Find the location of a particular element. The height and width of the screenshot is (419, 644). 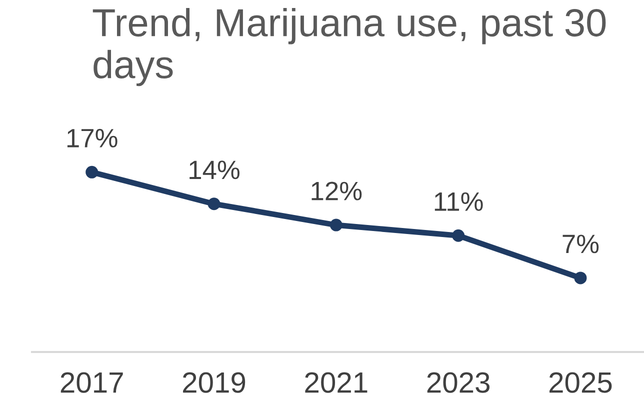

data-label: 14% is located at coordinates (215, 170).